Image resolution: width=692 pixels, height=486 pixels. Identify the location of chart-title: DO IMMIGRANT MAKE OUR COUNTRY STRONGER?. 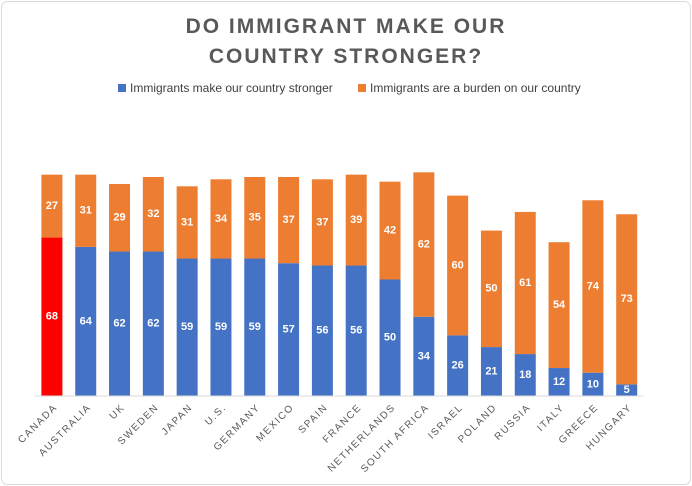
(346, 41).